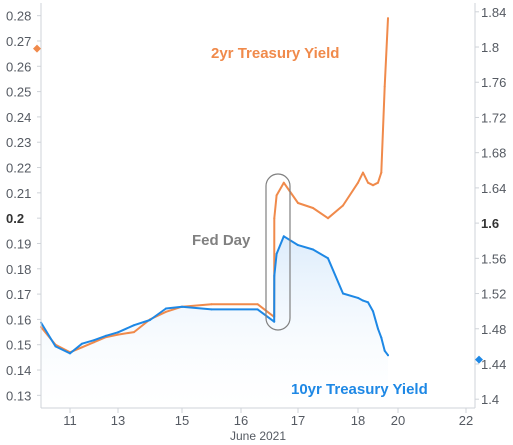 This screenshot has height=445, width=513. Describe the element at coordinates (493, 82) in the screenshot. I see `right-axis-tick-label: 1.76` at that location.